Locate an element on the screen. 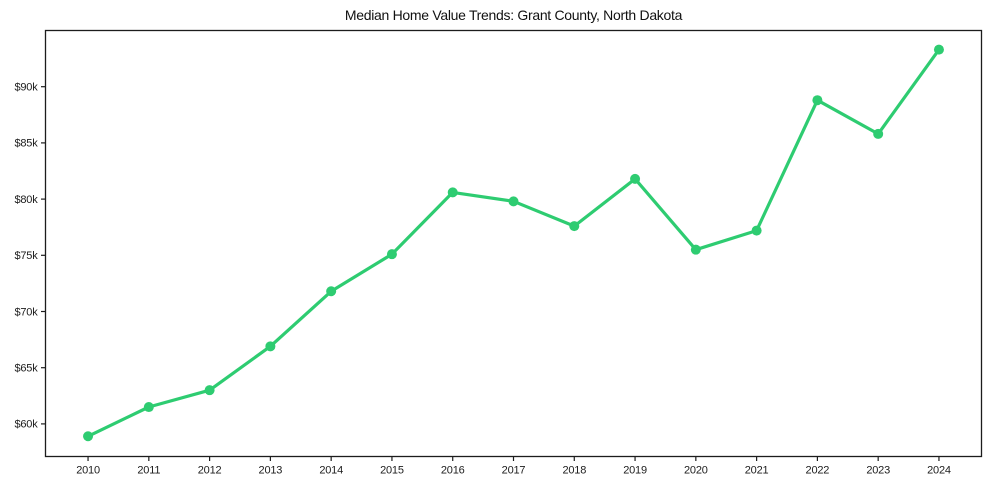  x-tick-label: 2010 is located at coordinates (88, 471).